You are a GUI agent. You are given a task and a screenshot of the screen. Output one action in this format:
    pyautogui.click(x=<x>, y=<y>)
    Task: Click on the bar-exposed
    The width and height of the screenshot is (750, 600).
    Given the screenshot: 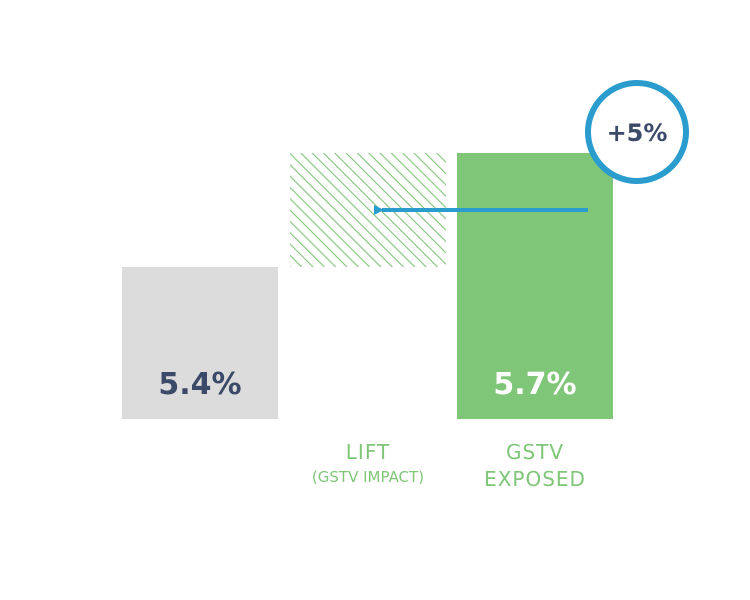 What is the action you would take?
    pyautogui.click(x=535, y=286)
    